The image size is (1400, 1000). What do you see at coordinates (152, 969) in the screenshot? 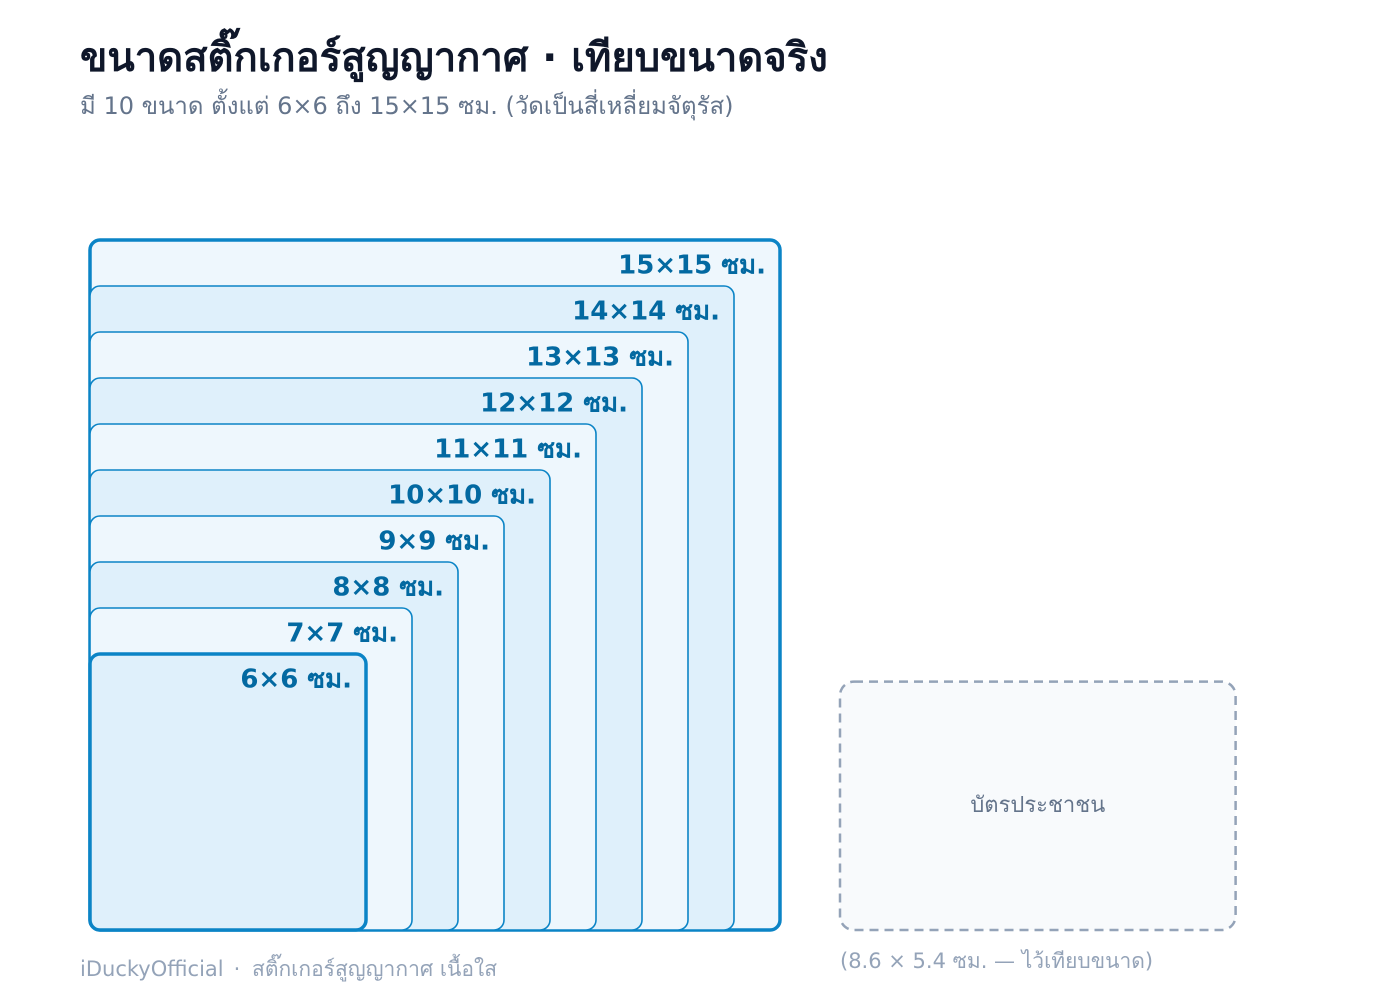
I see `footer-brand: iDuckyOfficial` at bounding box center [152, 969].